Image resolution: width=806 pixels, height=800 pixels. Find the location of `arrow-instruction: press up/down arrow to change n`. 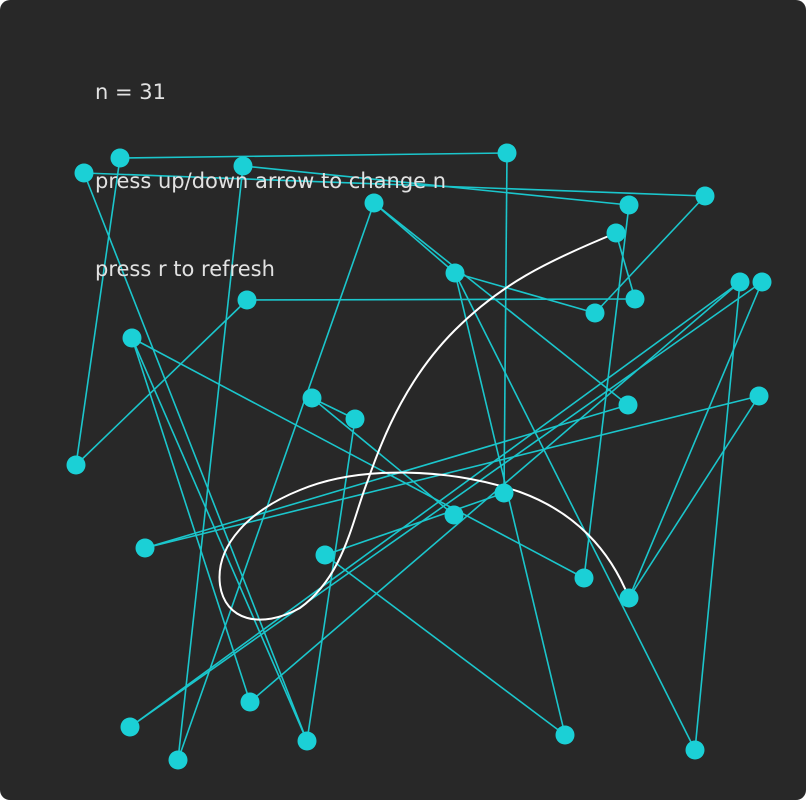

arrow-instruction: press up/down arrow to change n is located at coordinates (271, 180).